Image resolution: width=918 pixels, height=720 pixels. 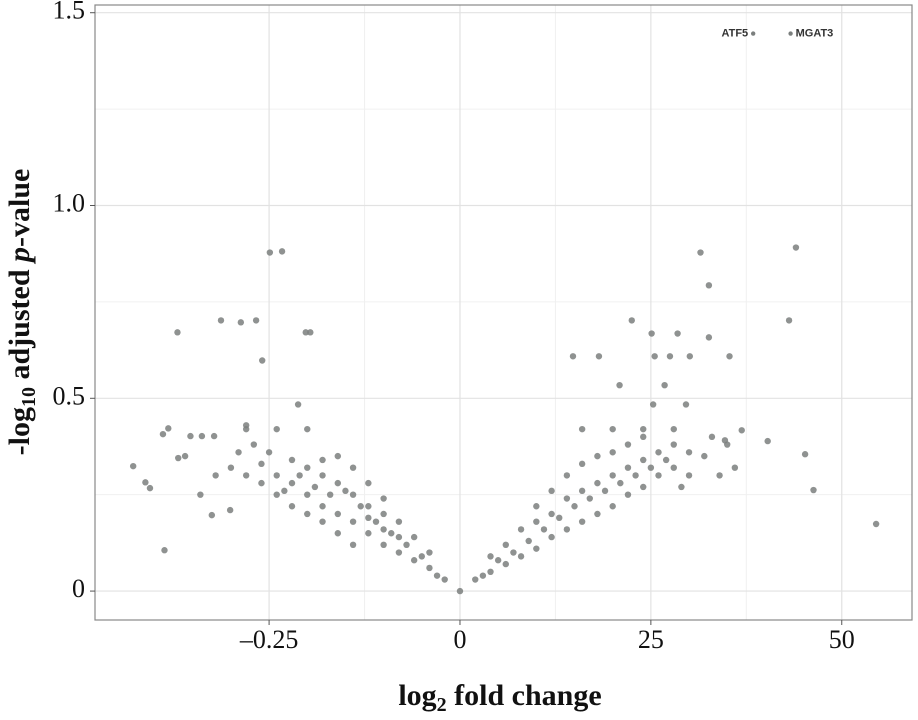 What do you see at coordinates (69, 12) in the screenshot?
I see `y-tick-label: 1.5` at bounding box center [69, 12].